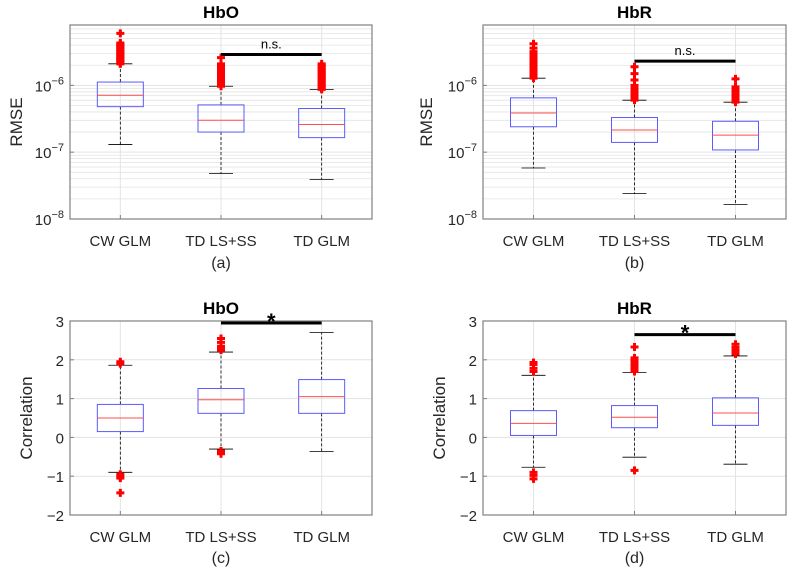 The image size is (789, 575). What do you see at coordinates (221, 263) in the screenshot?
I see `panel-caption: (a)` at bounding box center [221, 263].